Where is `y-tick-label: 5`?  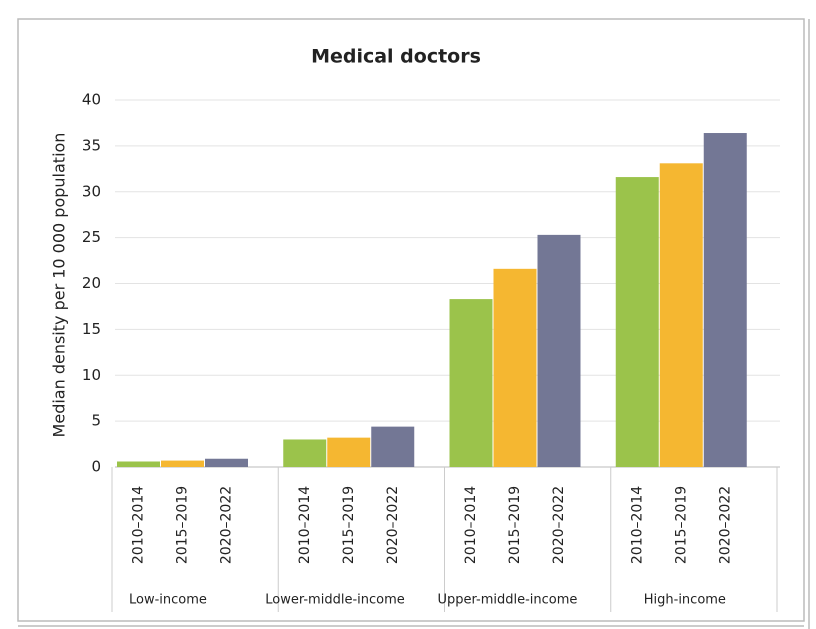
y-tick-label: 5 is located at coordinates (96, 421).